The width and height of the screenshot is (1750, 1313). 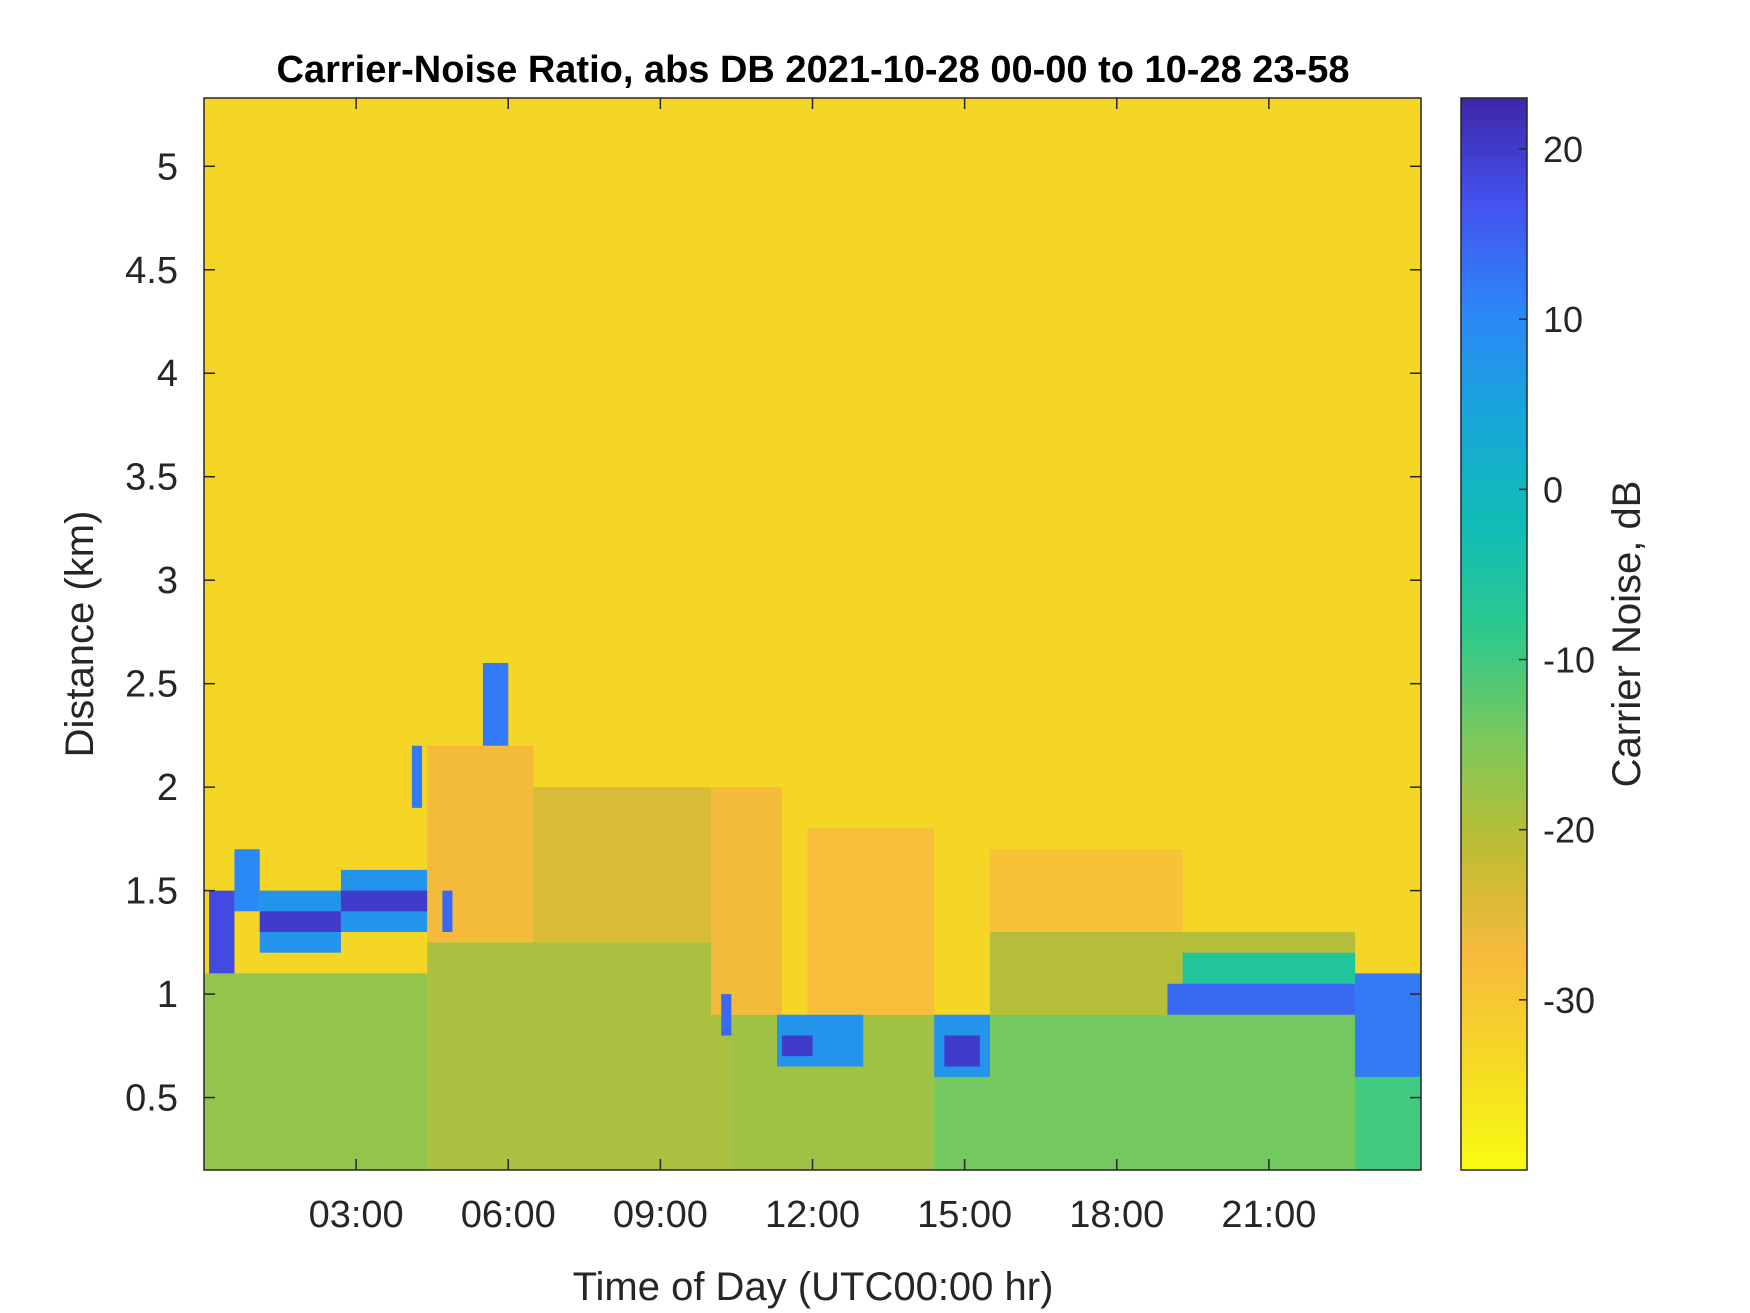 What do you see at coordinates (1494, 634) in the screenshot?
I see `colorbar-gradient` at bounding box center [1494, 634].